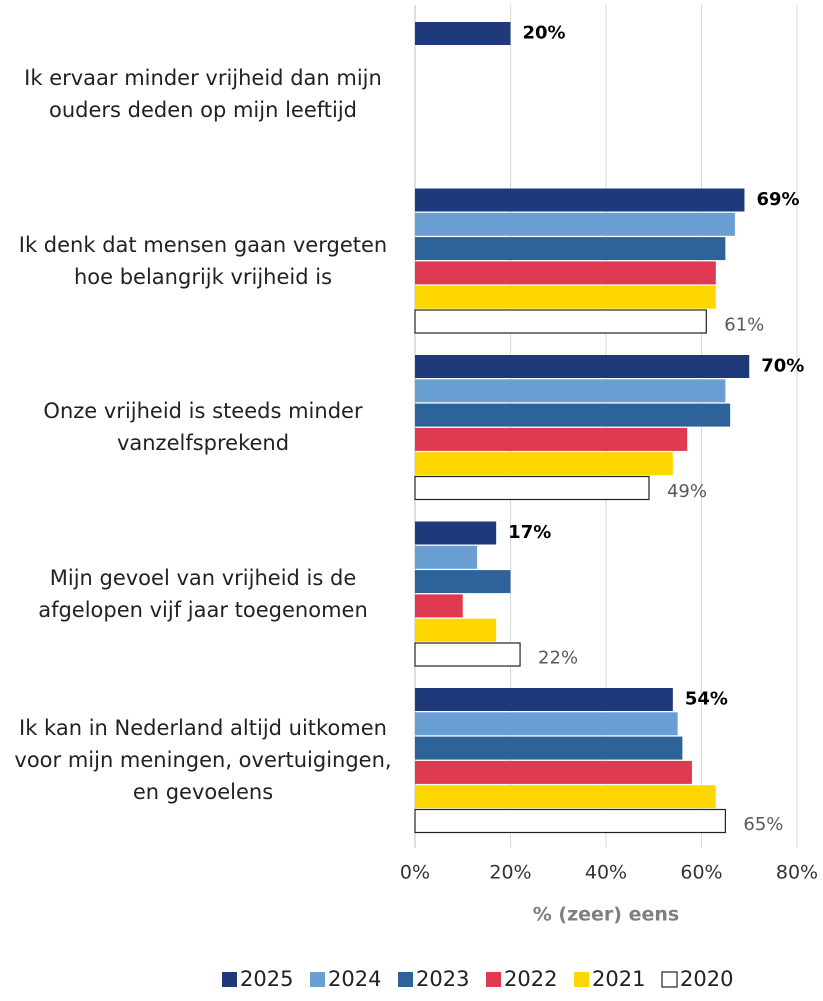  Describe the element at coordinates (606, 915) in the screenshot. I see `x-axis-label: % (zeer) eens` at that location.